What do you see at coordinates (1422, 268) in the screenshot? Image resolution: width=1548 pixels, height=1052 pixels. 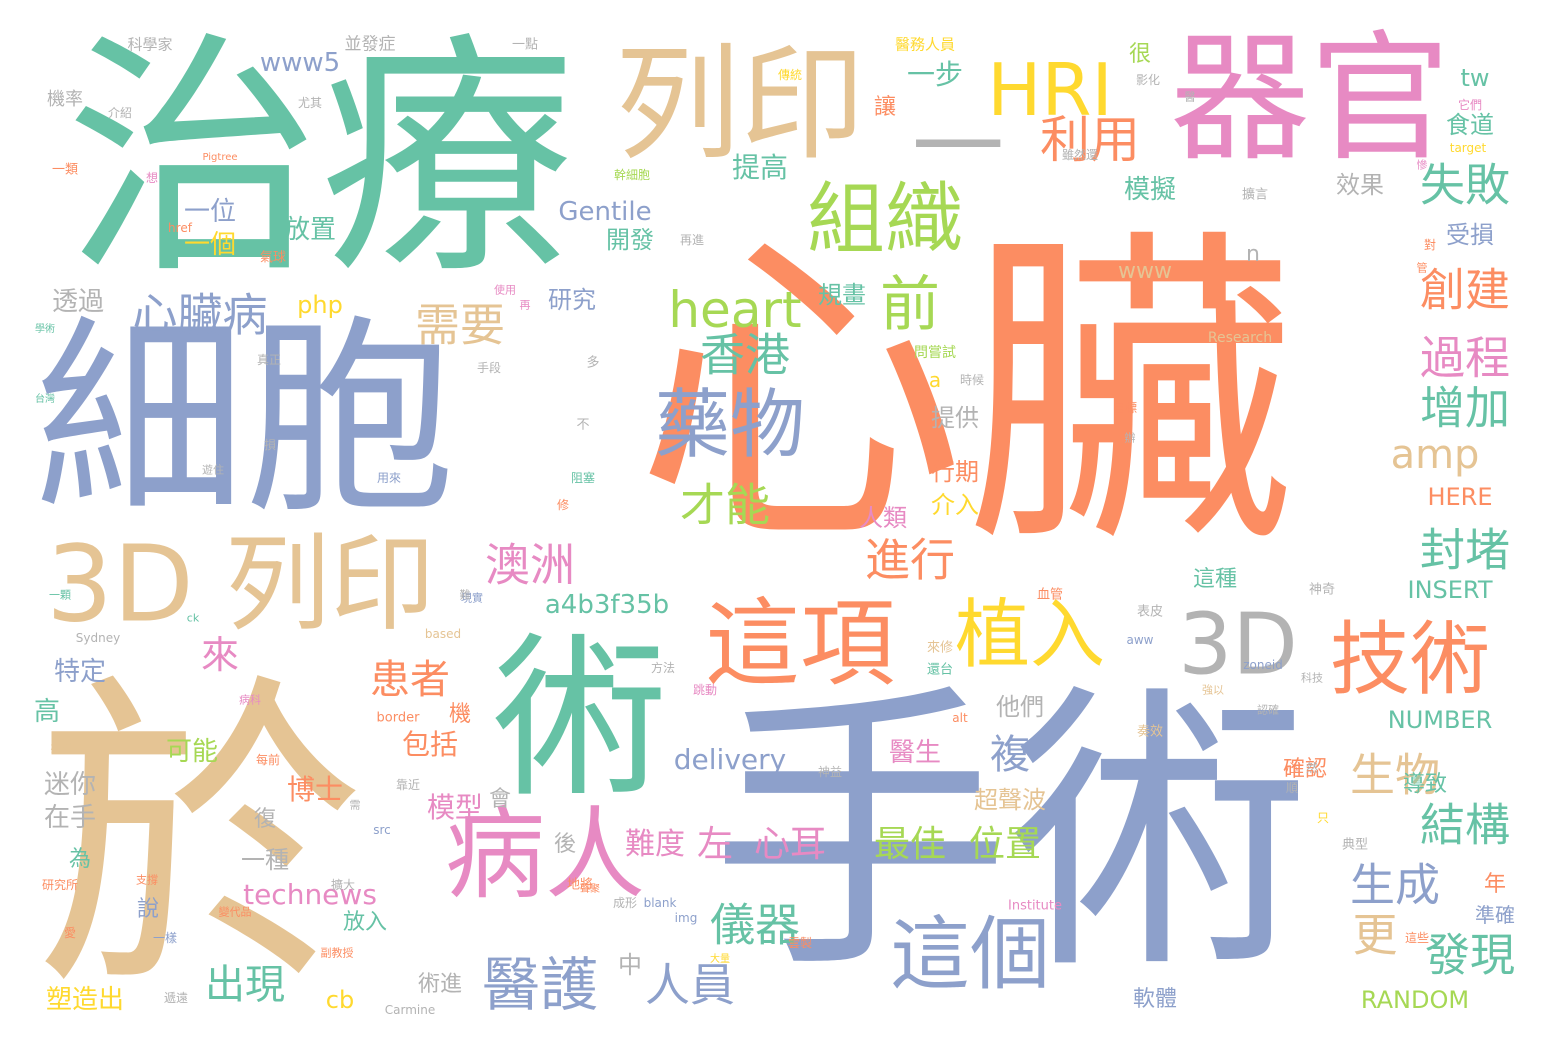 I see `word: 管` at bounding box center [1422, 268].